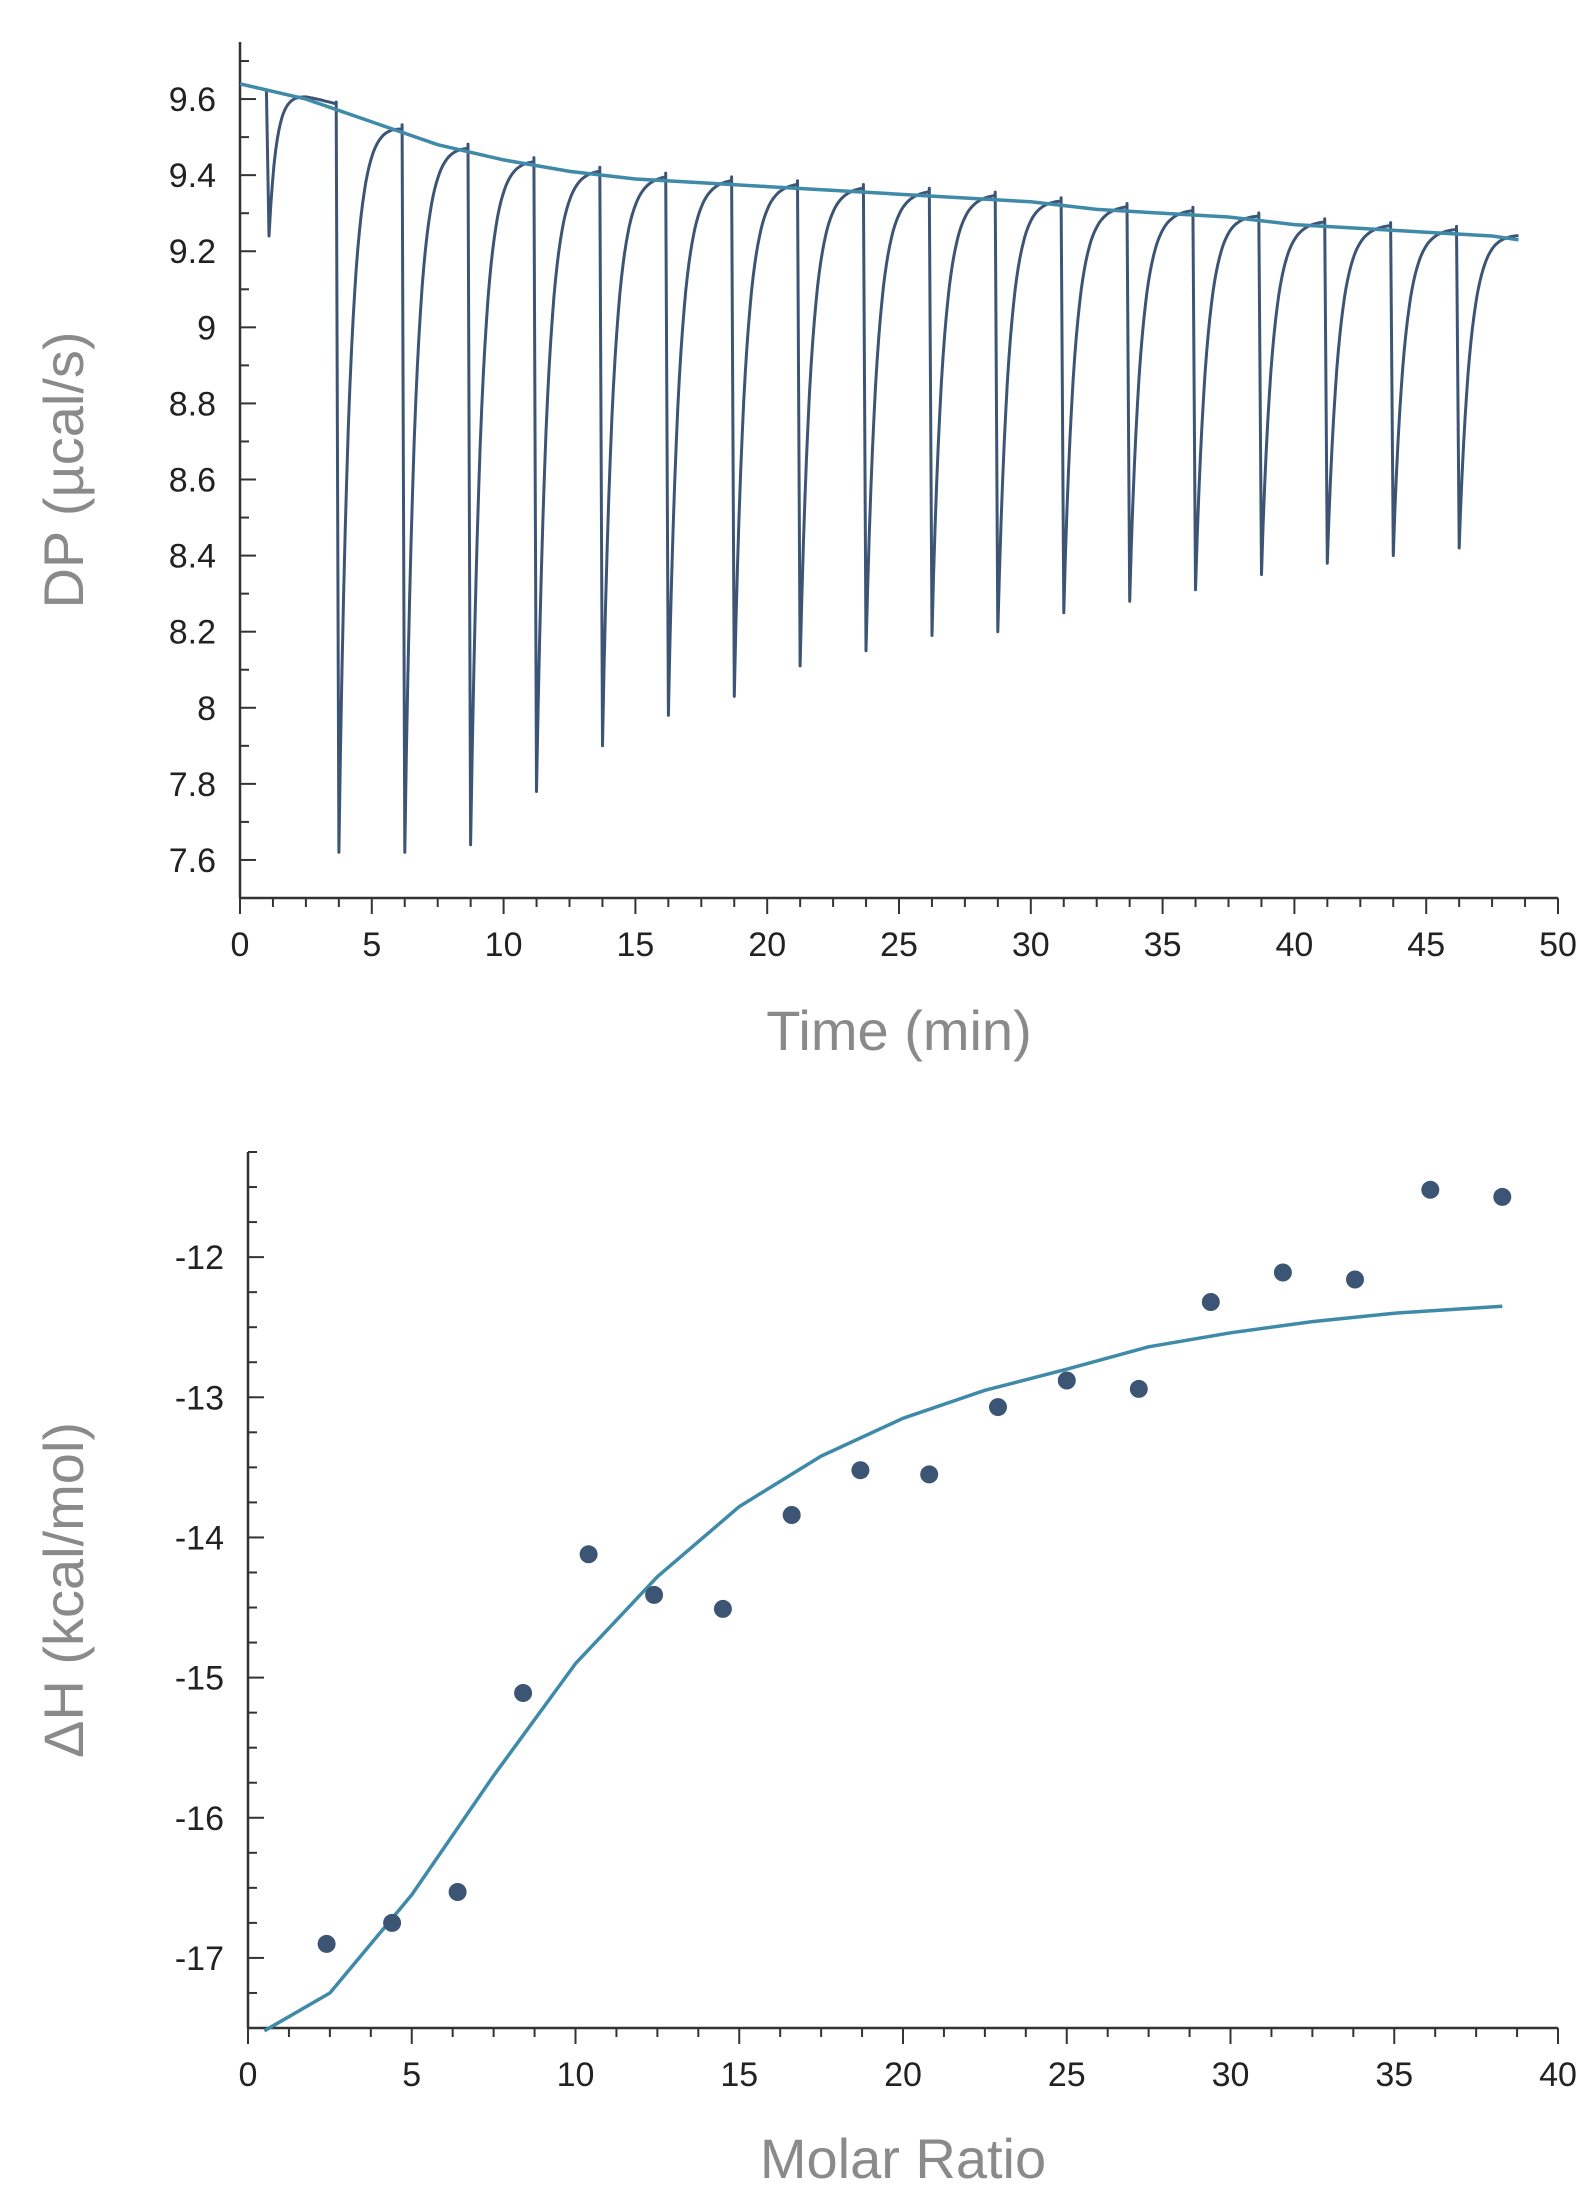  What do you see at coordinates (199, 1959) in the screenshot?
I see `y-tick-label: -17` at bounding box center [199, 1959].